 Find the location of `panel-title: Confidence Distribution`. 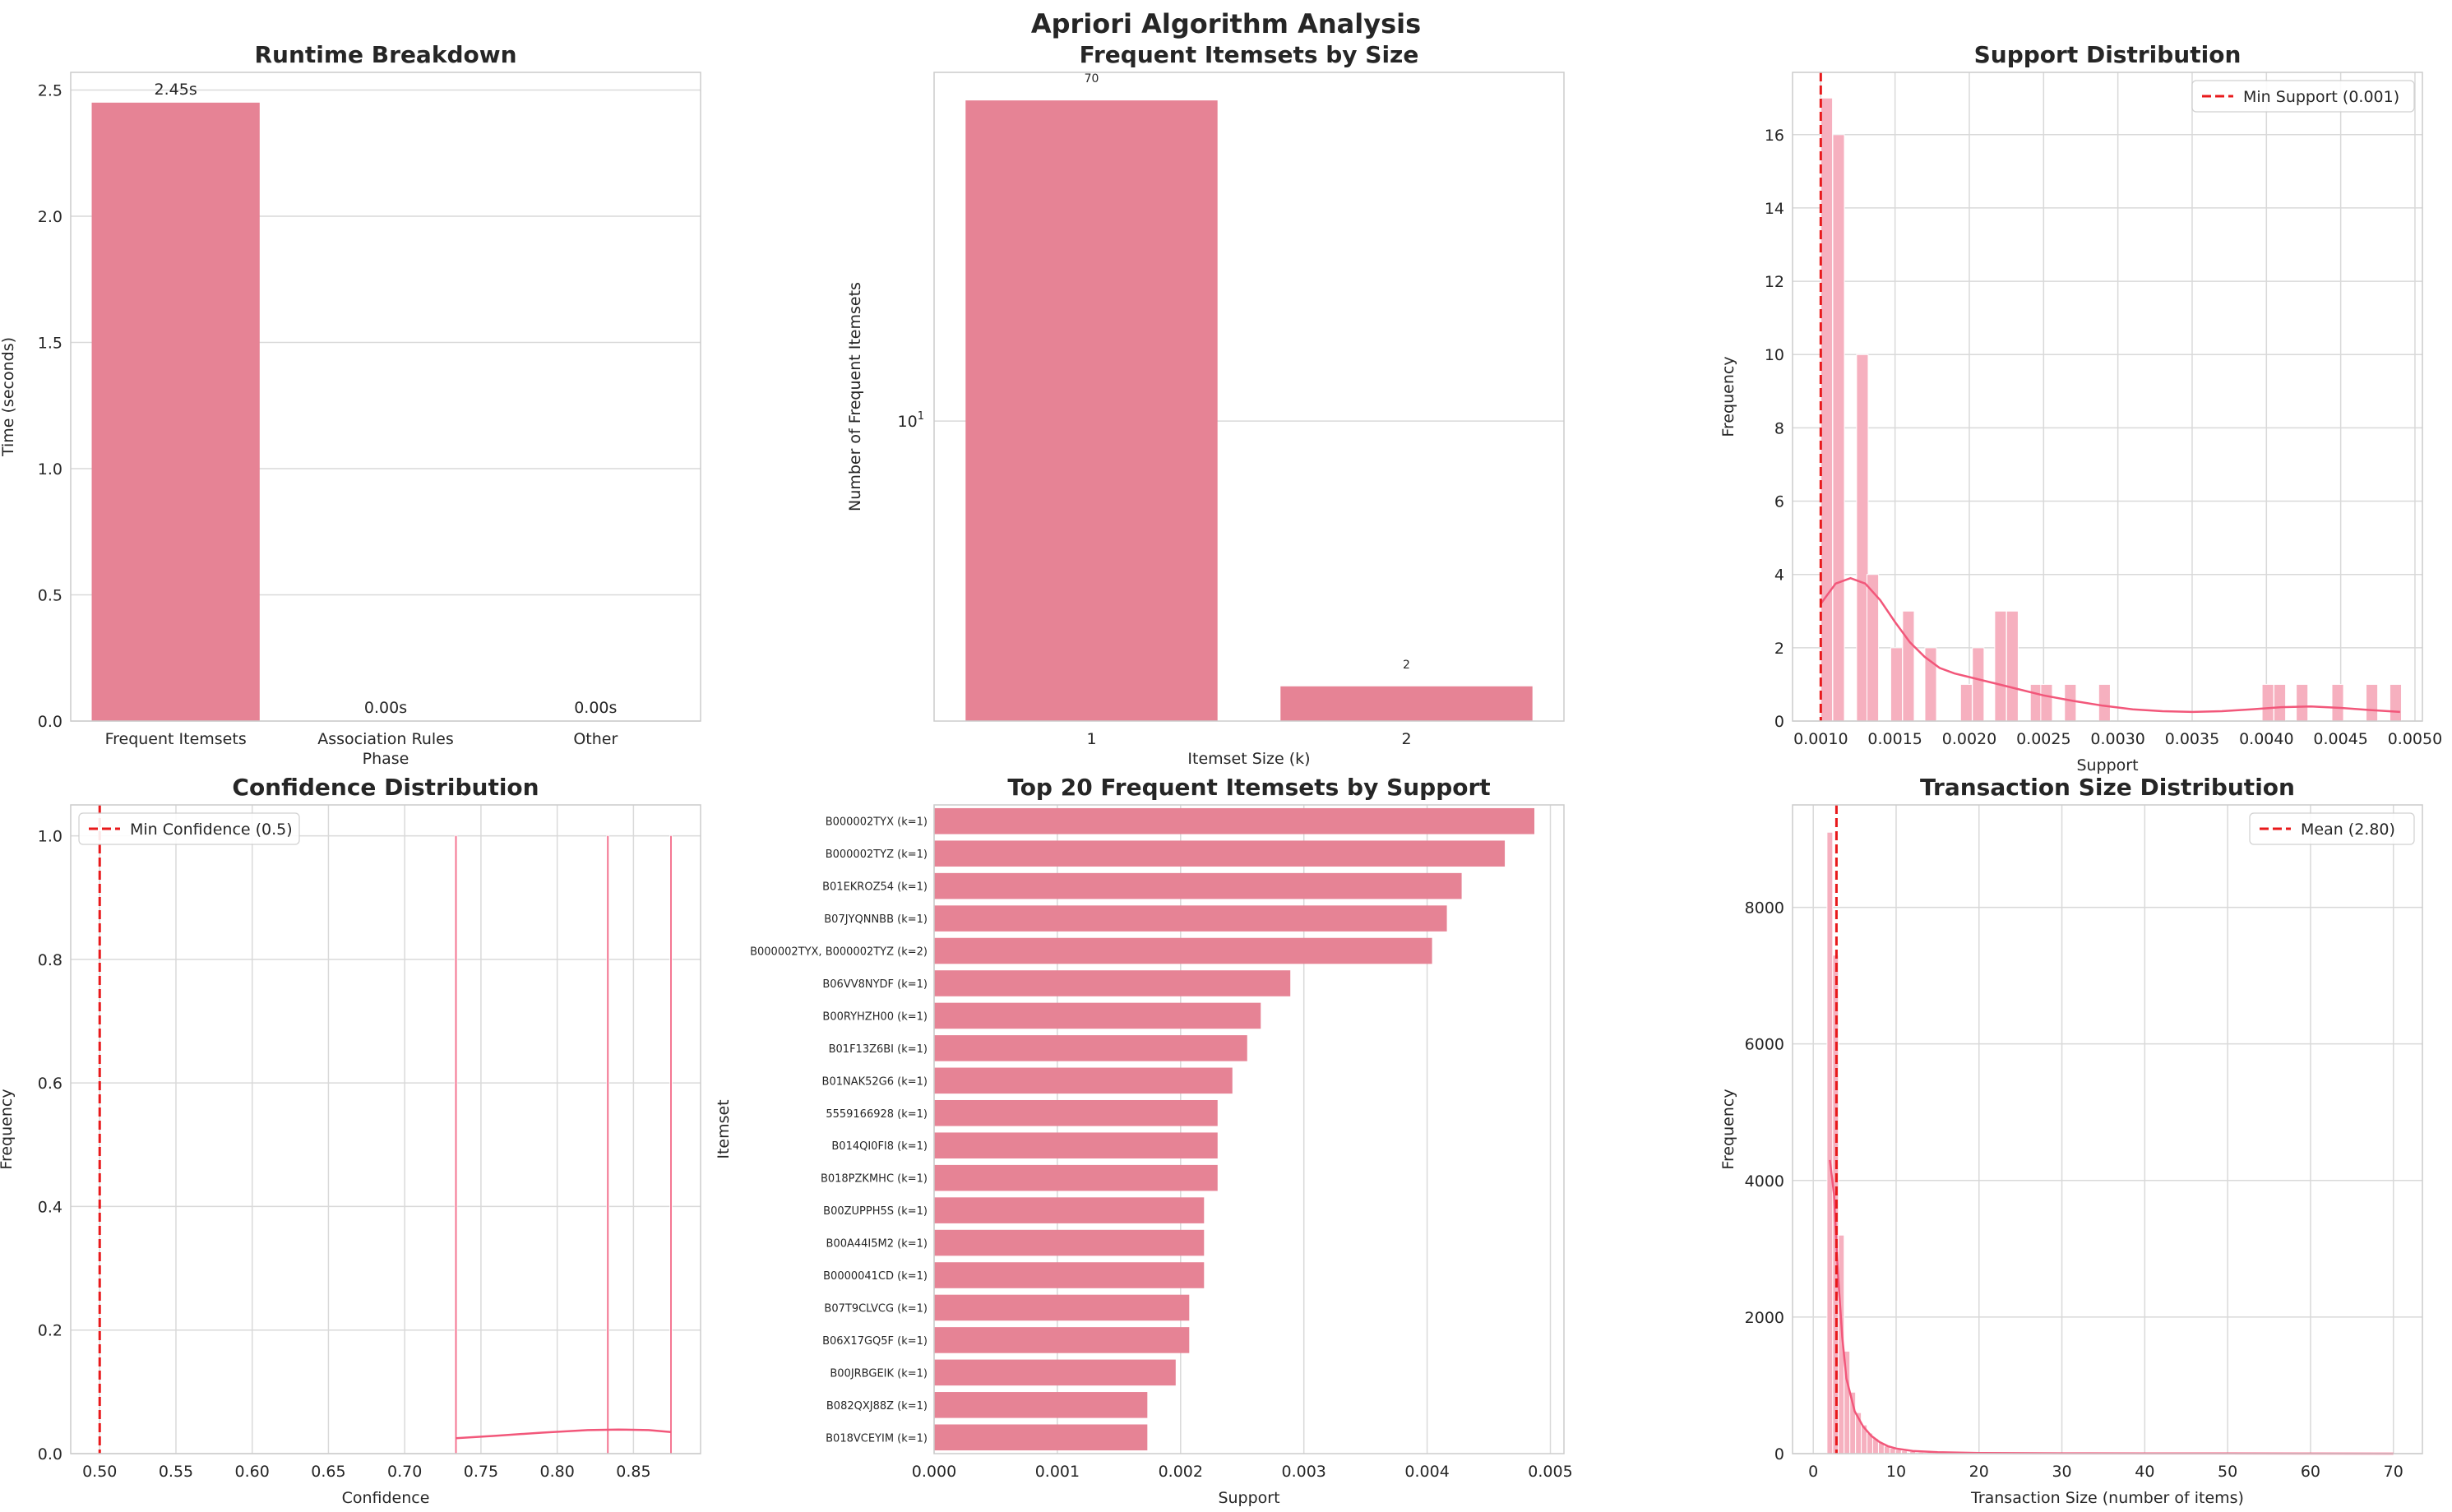

panel-title: Confidence Distribution is located at coordinates (385, 787).